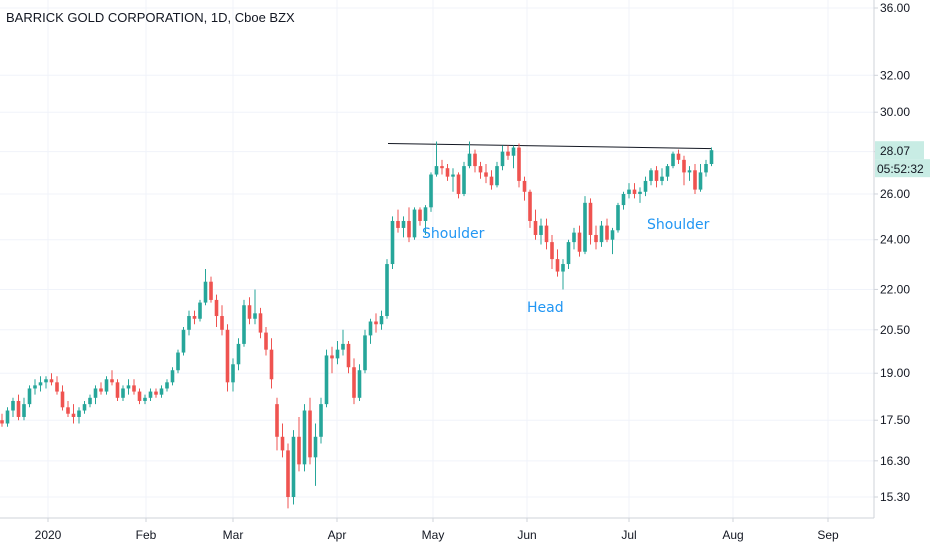  What do you see at coordinates (550, 146) in the screenshot?
I see `neckline` at bounding box center [550, 146].